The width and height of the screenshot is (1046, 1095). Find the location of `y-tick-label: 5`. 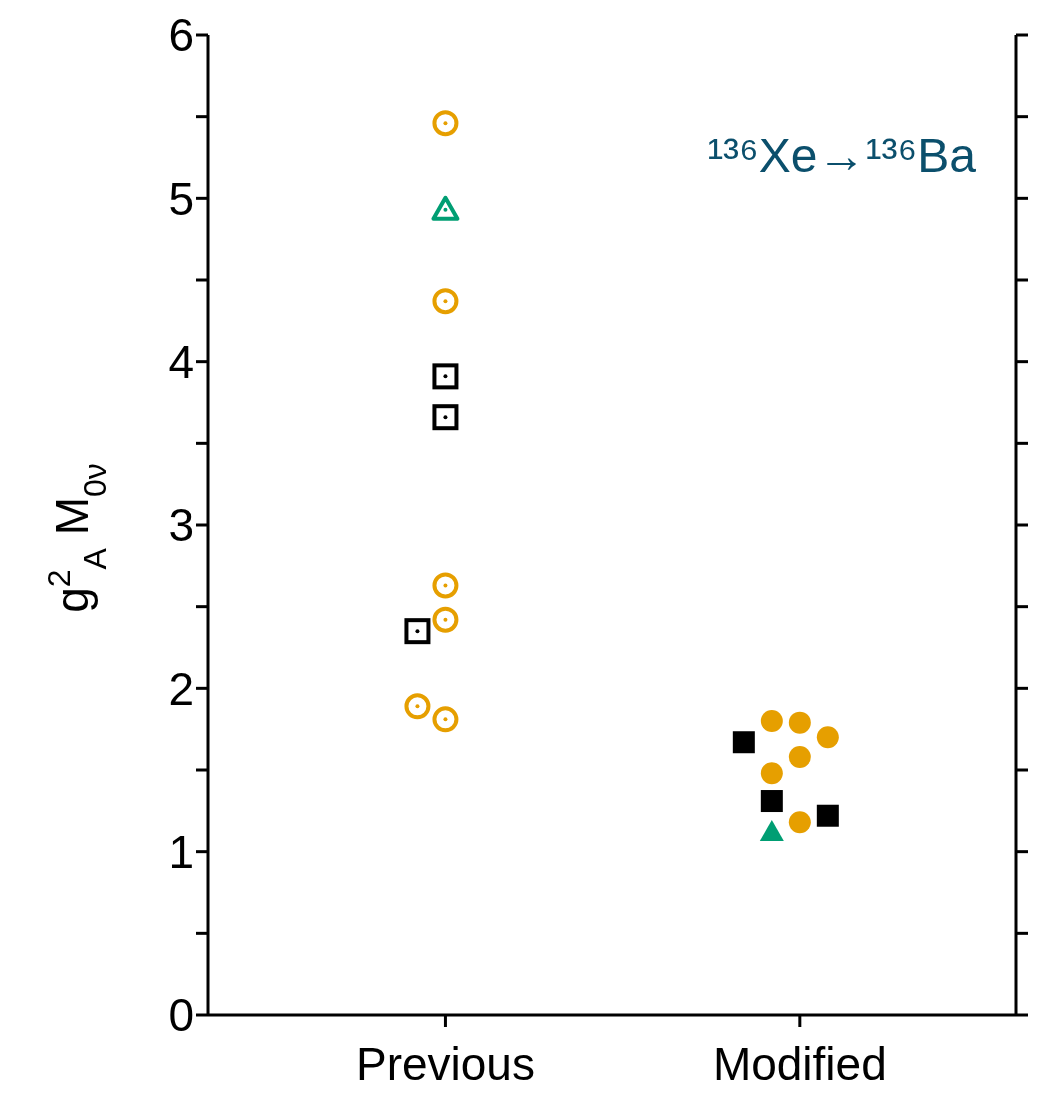

y-tick-label: 5 is located at coordinates (181, 198).